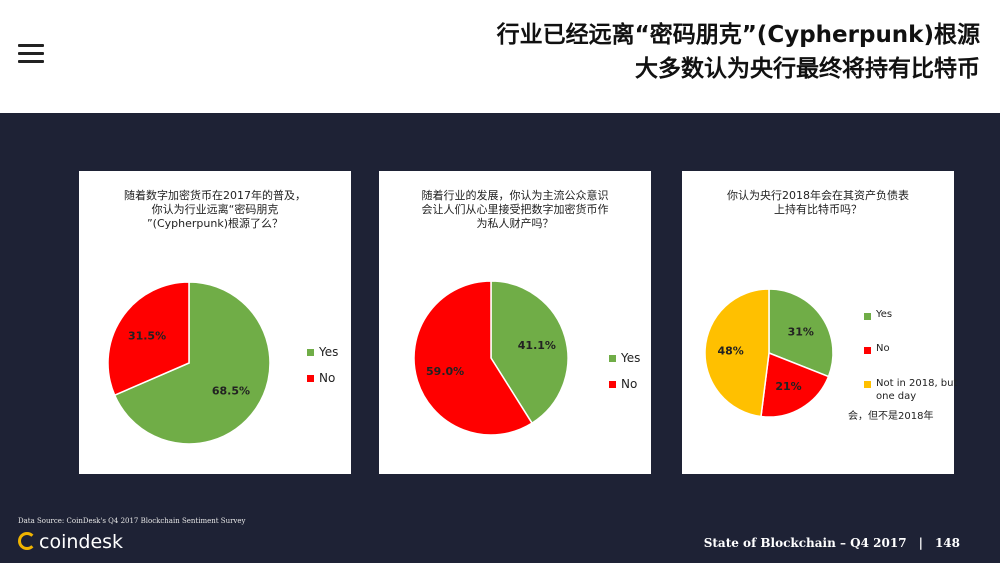  I want to click on pie-chart-1: 68.5% 31.5%, so click(189, 363).